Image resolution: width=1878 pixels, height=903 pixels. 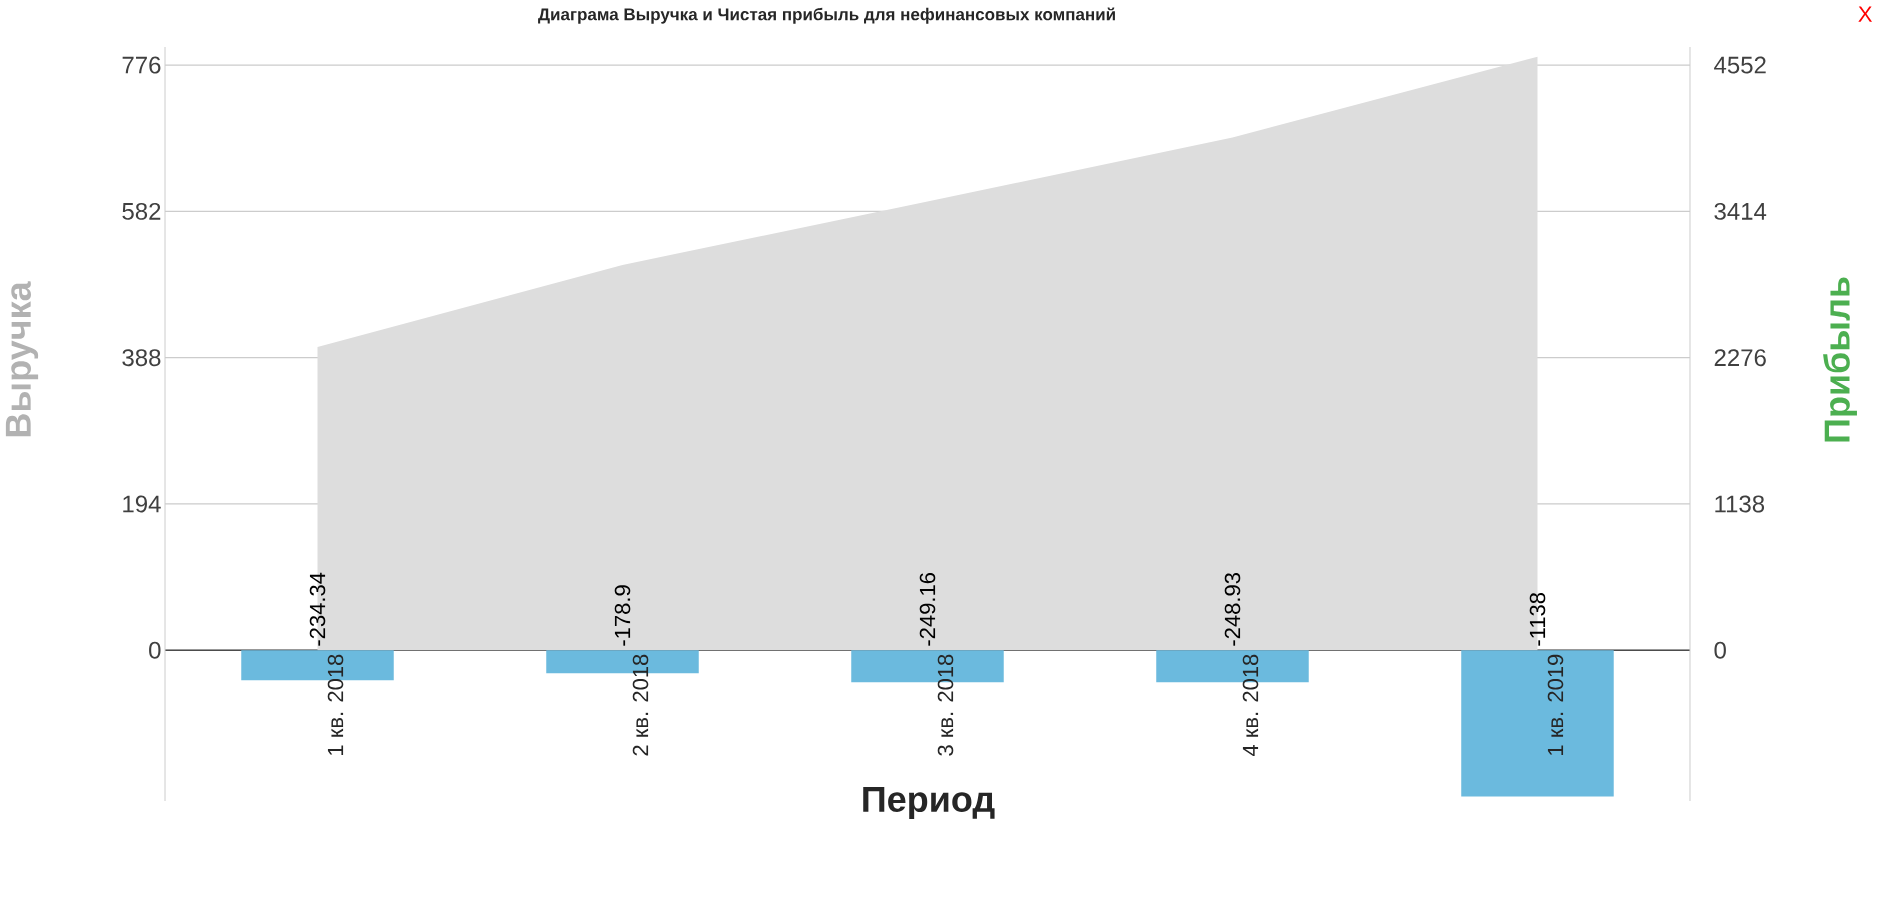 I want to click on text: X, so click(x=1865, y=14).